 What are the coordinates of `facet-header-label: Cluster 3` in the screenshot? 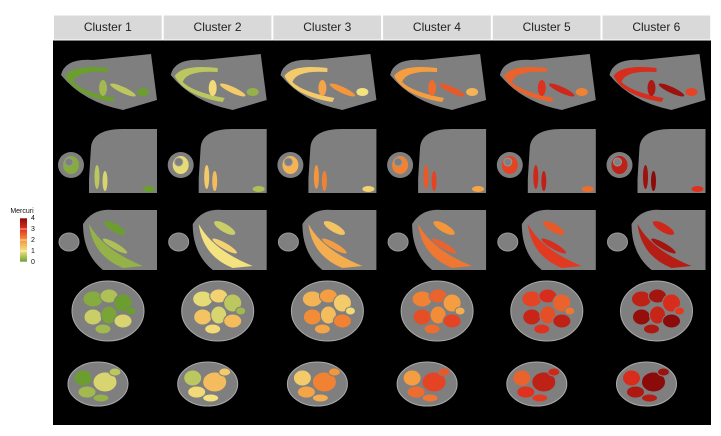 It's located at (327, 27).